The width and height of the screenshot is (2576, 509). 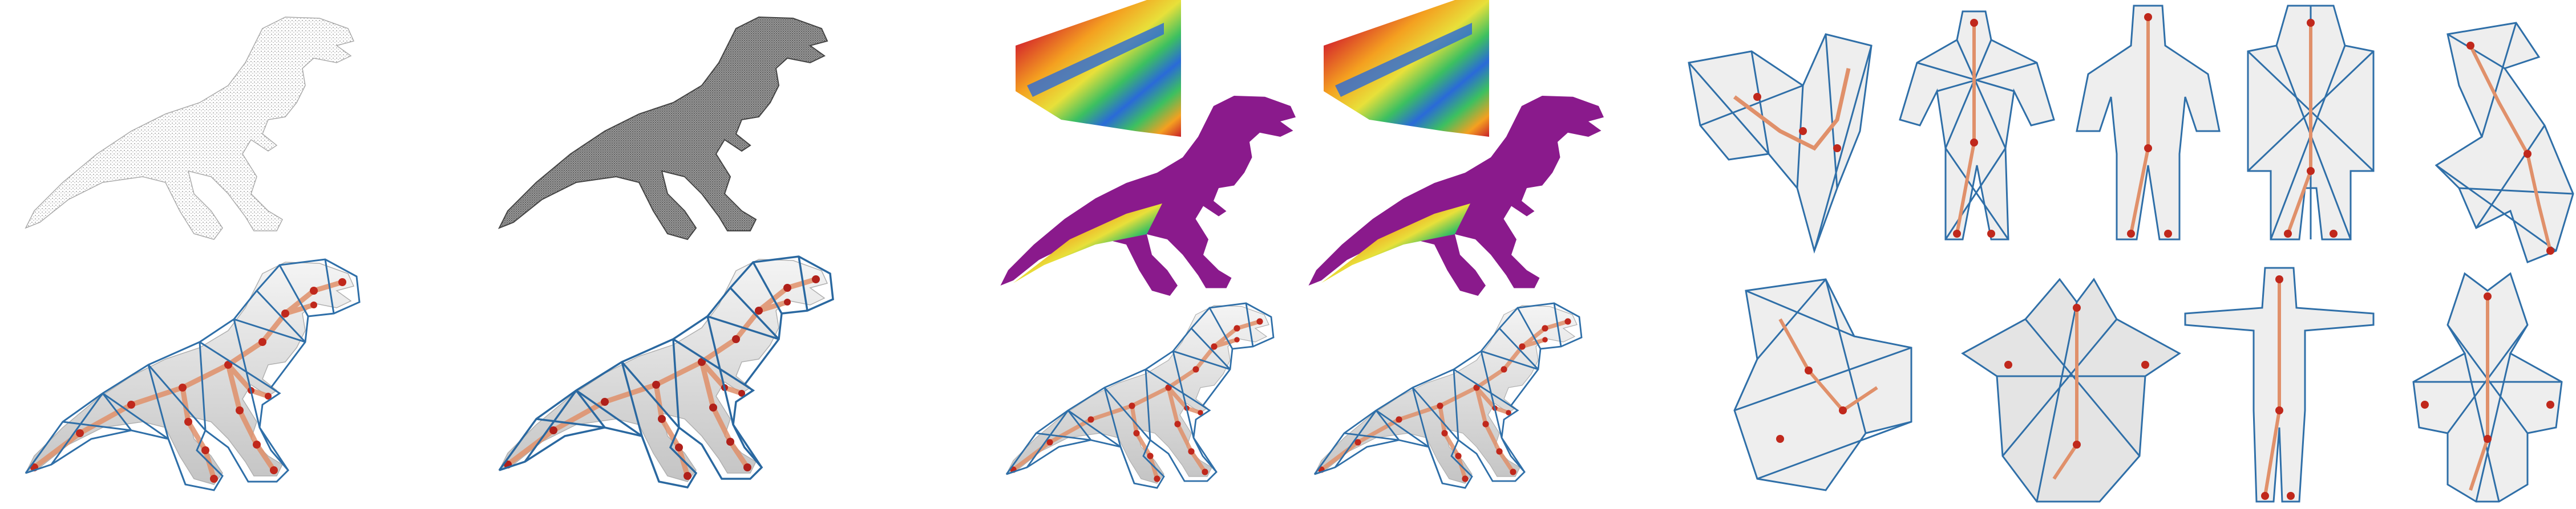 What do you see at coordinates (2311, 123) in the screenshot?
I see `robot-cage-icon` at bounding box center [2311, 123].